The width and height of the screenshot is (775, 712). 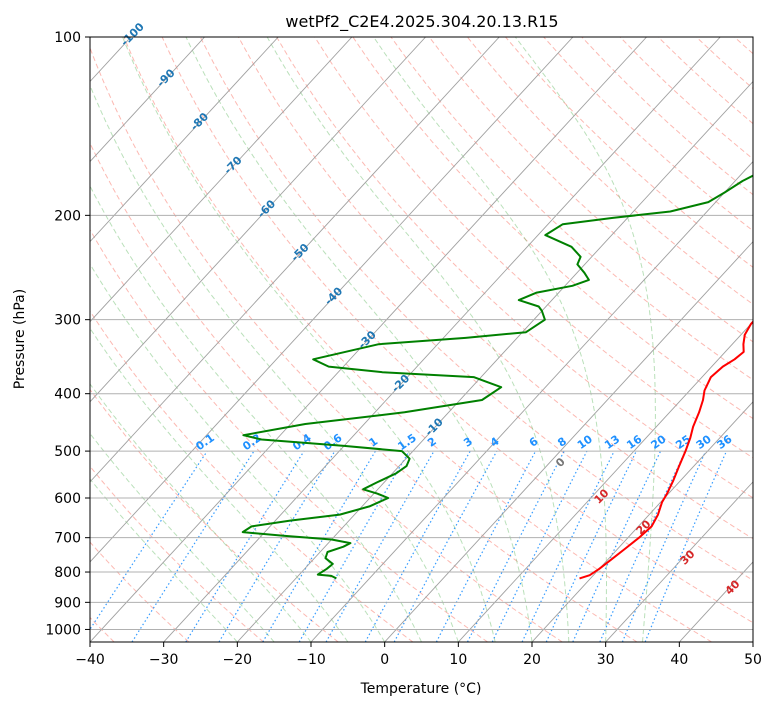 What do you see at coordinates (659, 442) in the screenshot?
I see `mixing-ratio-label: 20` at bounding box center [659, 442].